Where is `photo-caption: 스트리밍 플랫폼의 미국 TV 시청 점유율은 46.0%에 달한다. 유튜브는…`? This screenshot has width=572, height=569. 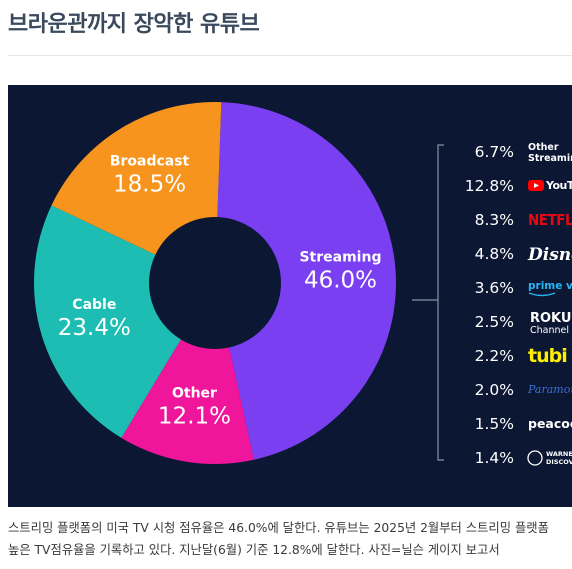 photo-caption: 스트리밍 플랫폼의 미국 TV 시청 점유율은 46.0%에 달한다. 유튜브는… is located at coordinates (290, 539).